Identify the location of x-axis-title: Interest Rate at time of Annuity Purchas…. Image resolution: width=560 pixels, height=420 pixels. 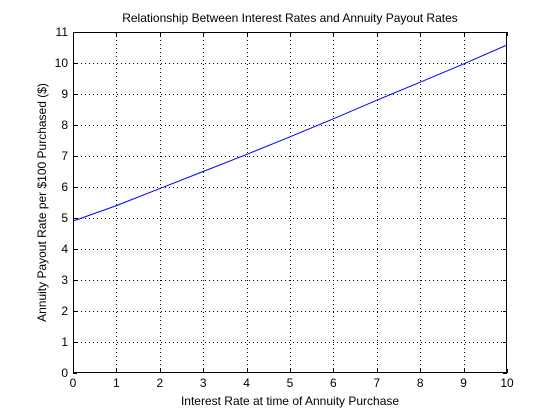
(290, 401).